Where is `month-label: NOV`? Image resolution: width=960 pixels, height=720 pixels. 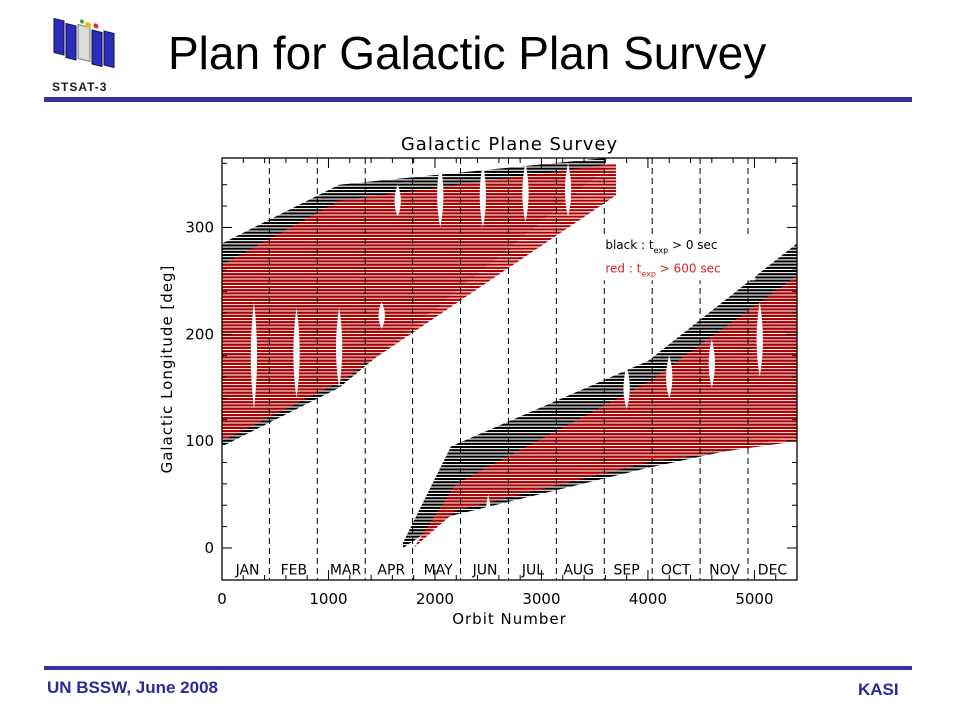 month-label: NOV is located at coordinates (724, 570).